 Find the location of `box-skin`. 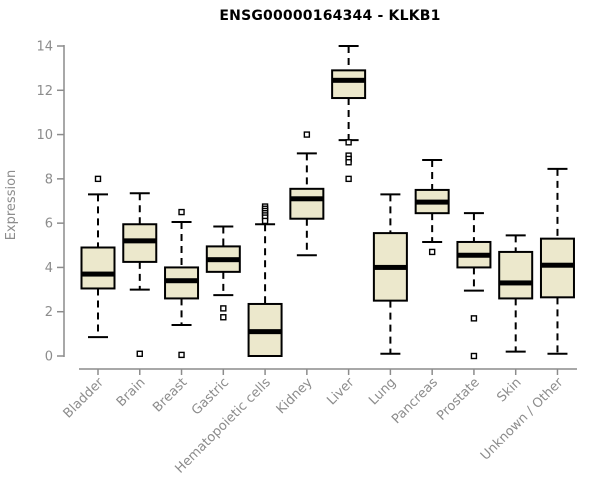

box-skin is located at coordinates (516, 293).